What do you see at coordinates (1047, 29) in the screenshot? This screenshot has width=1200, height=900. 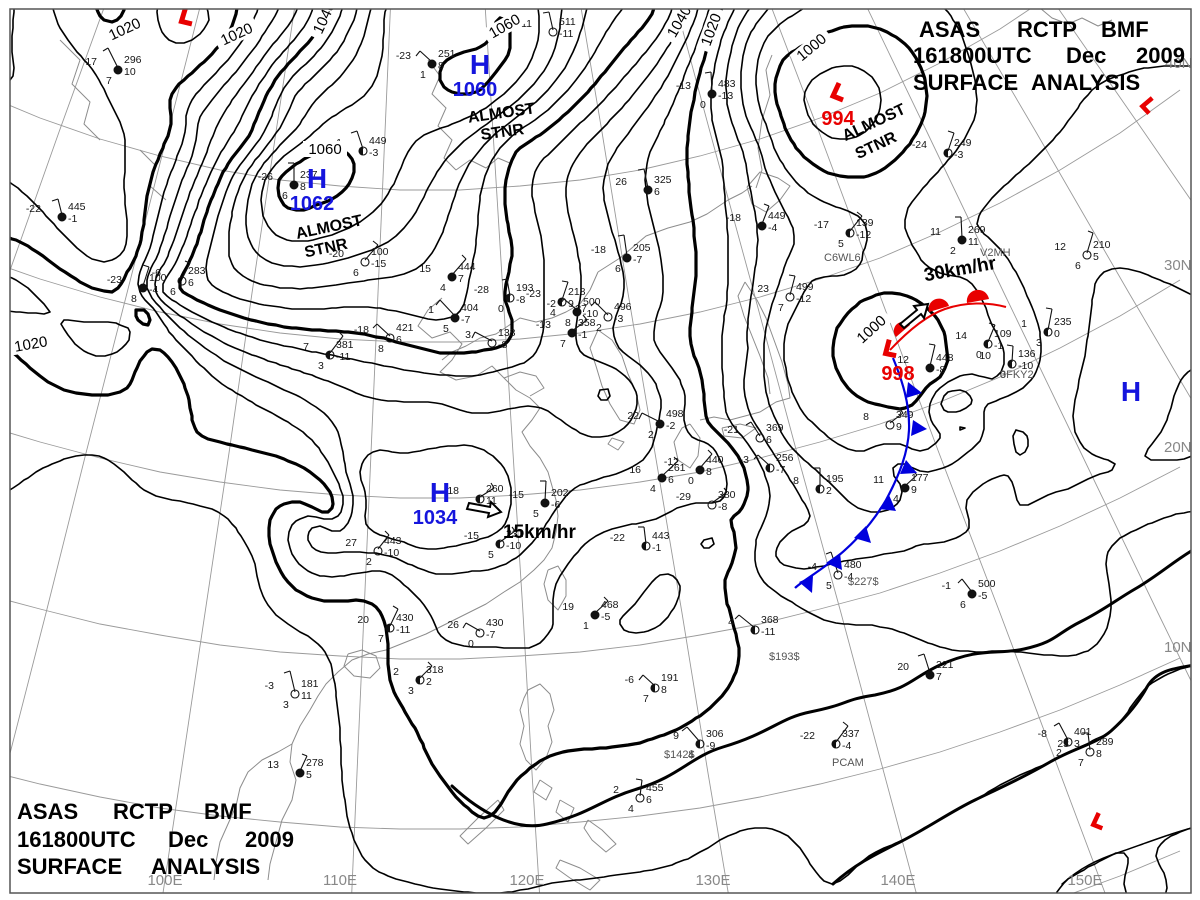 I see `svg-text: RCTP` at bounding box center [1047, 29].